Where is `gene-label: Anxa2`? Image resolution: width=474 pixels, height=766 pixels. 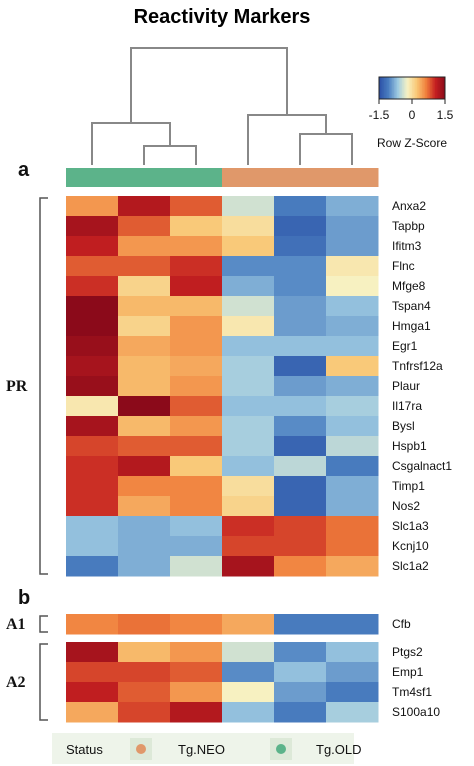
gene-label: Anxa2 is located at coordinates (409, 206).